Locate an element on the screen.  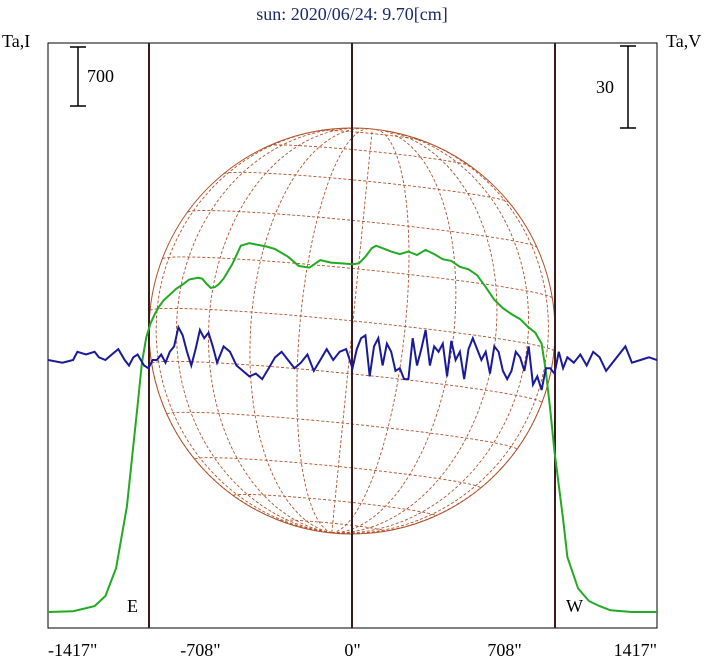
x-tick-label: 1417" is located at coordinates (635, 650).